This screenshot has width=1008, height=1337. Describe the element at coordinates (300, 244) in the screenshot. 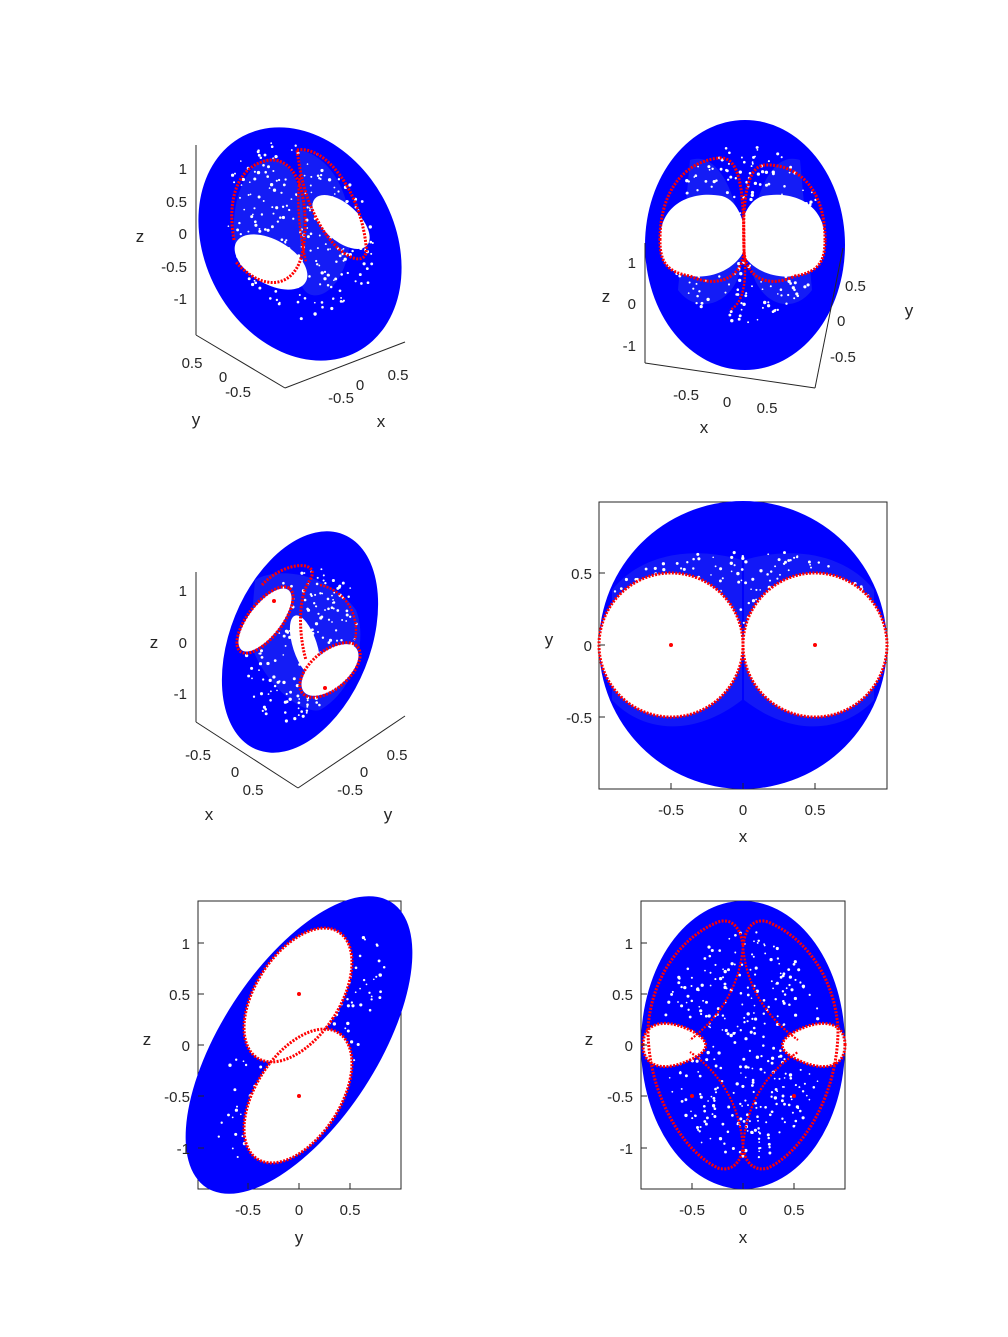

I see `panel-1-cloud` at that location.